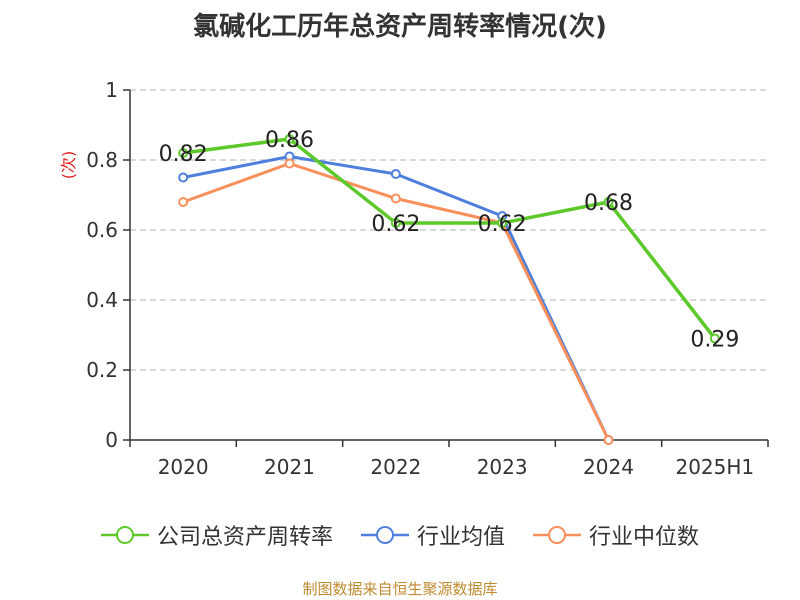 The image size is (800, 600). I want to click on y-tick-label: 0.8, so click(102, 160).